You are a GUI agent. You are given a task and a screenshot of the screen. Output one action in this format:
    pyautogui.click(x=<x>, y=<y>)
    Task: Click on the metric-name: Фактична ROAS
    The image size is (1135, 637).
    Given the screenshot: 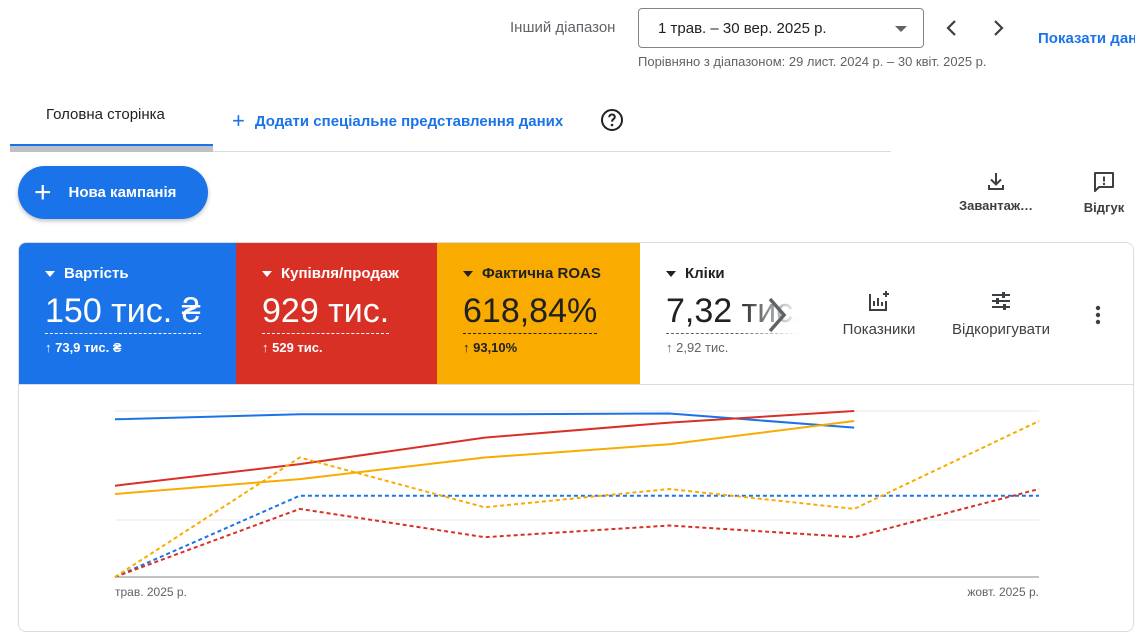 What is the action you would take?
    pyautogui.click(x=541, y=273)
    